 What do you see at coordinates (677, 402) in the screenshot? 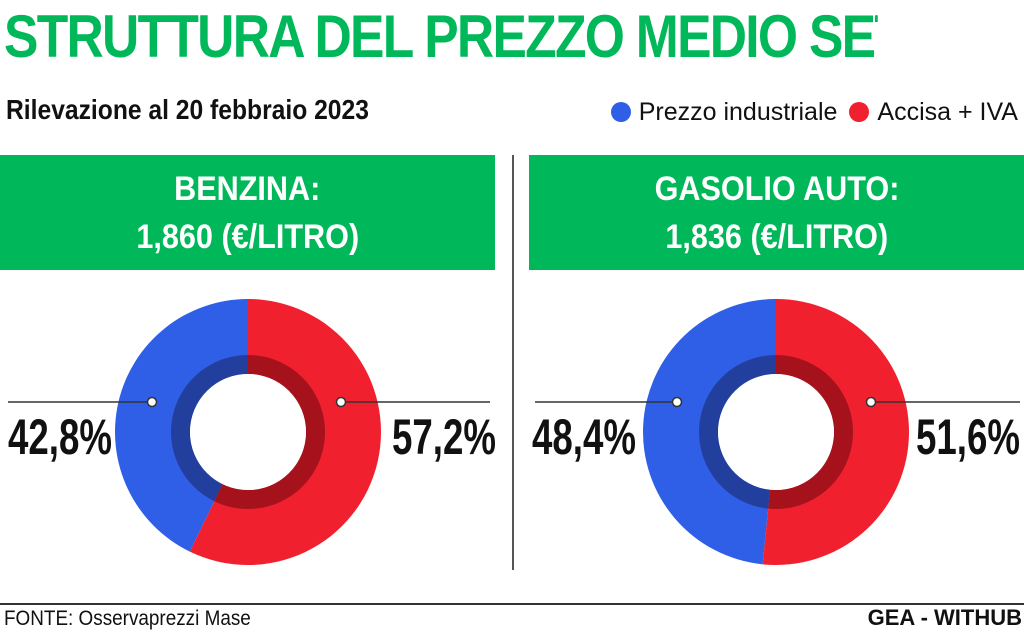
I see `gasolio-leader-dot-industrial` at bounding box center [677, 402].